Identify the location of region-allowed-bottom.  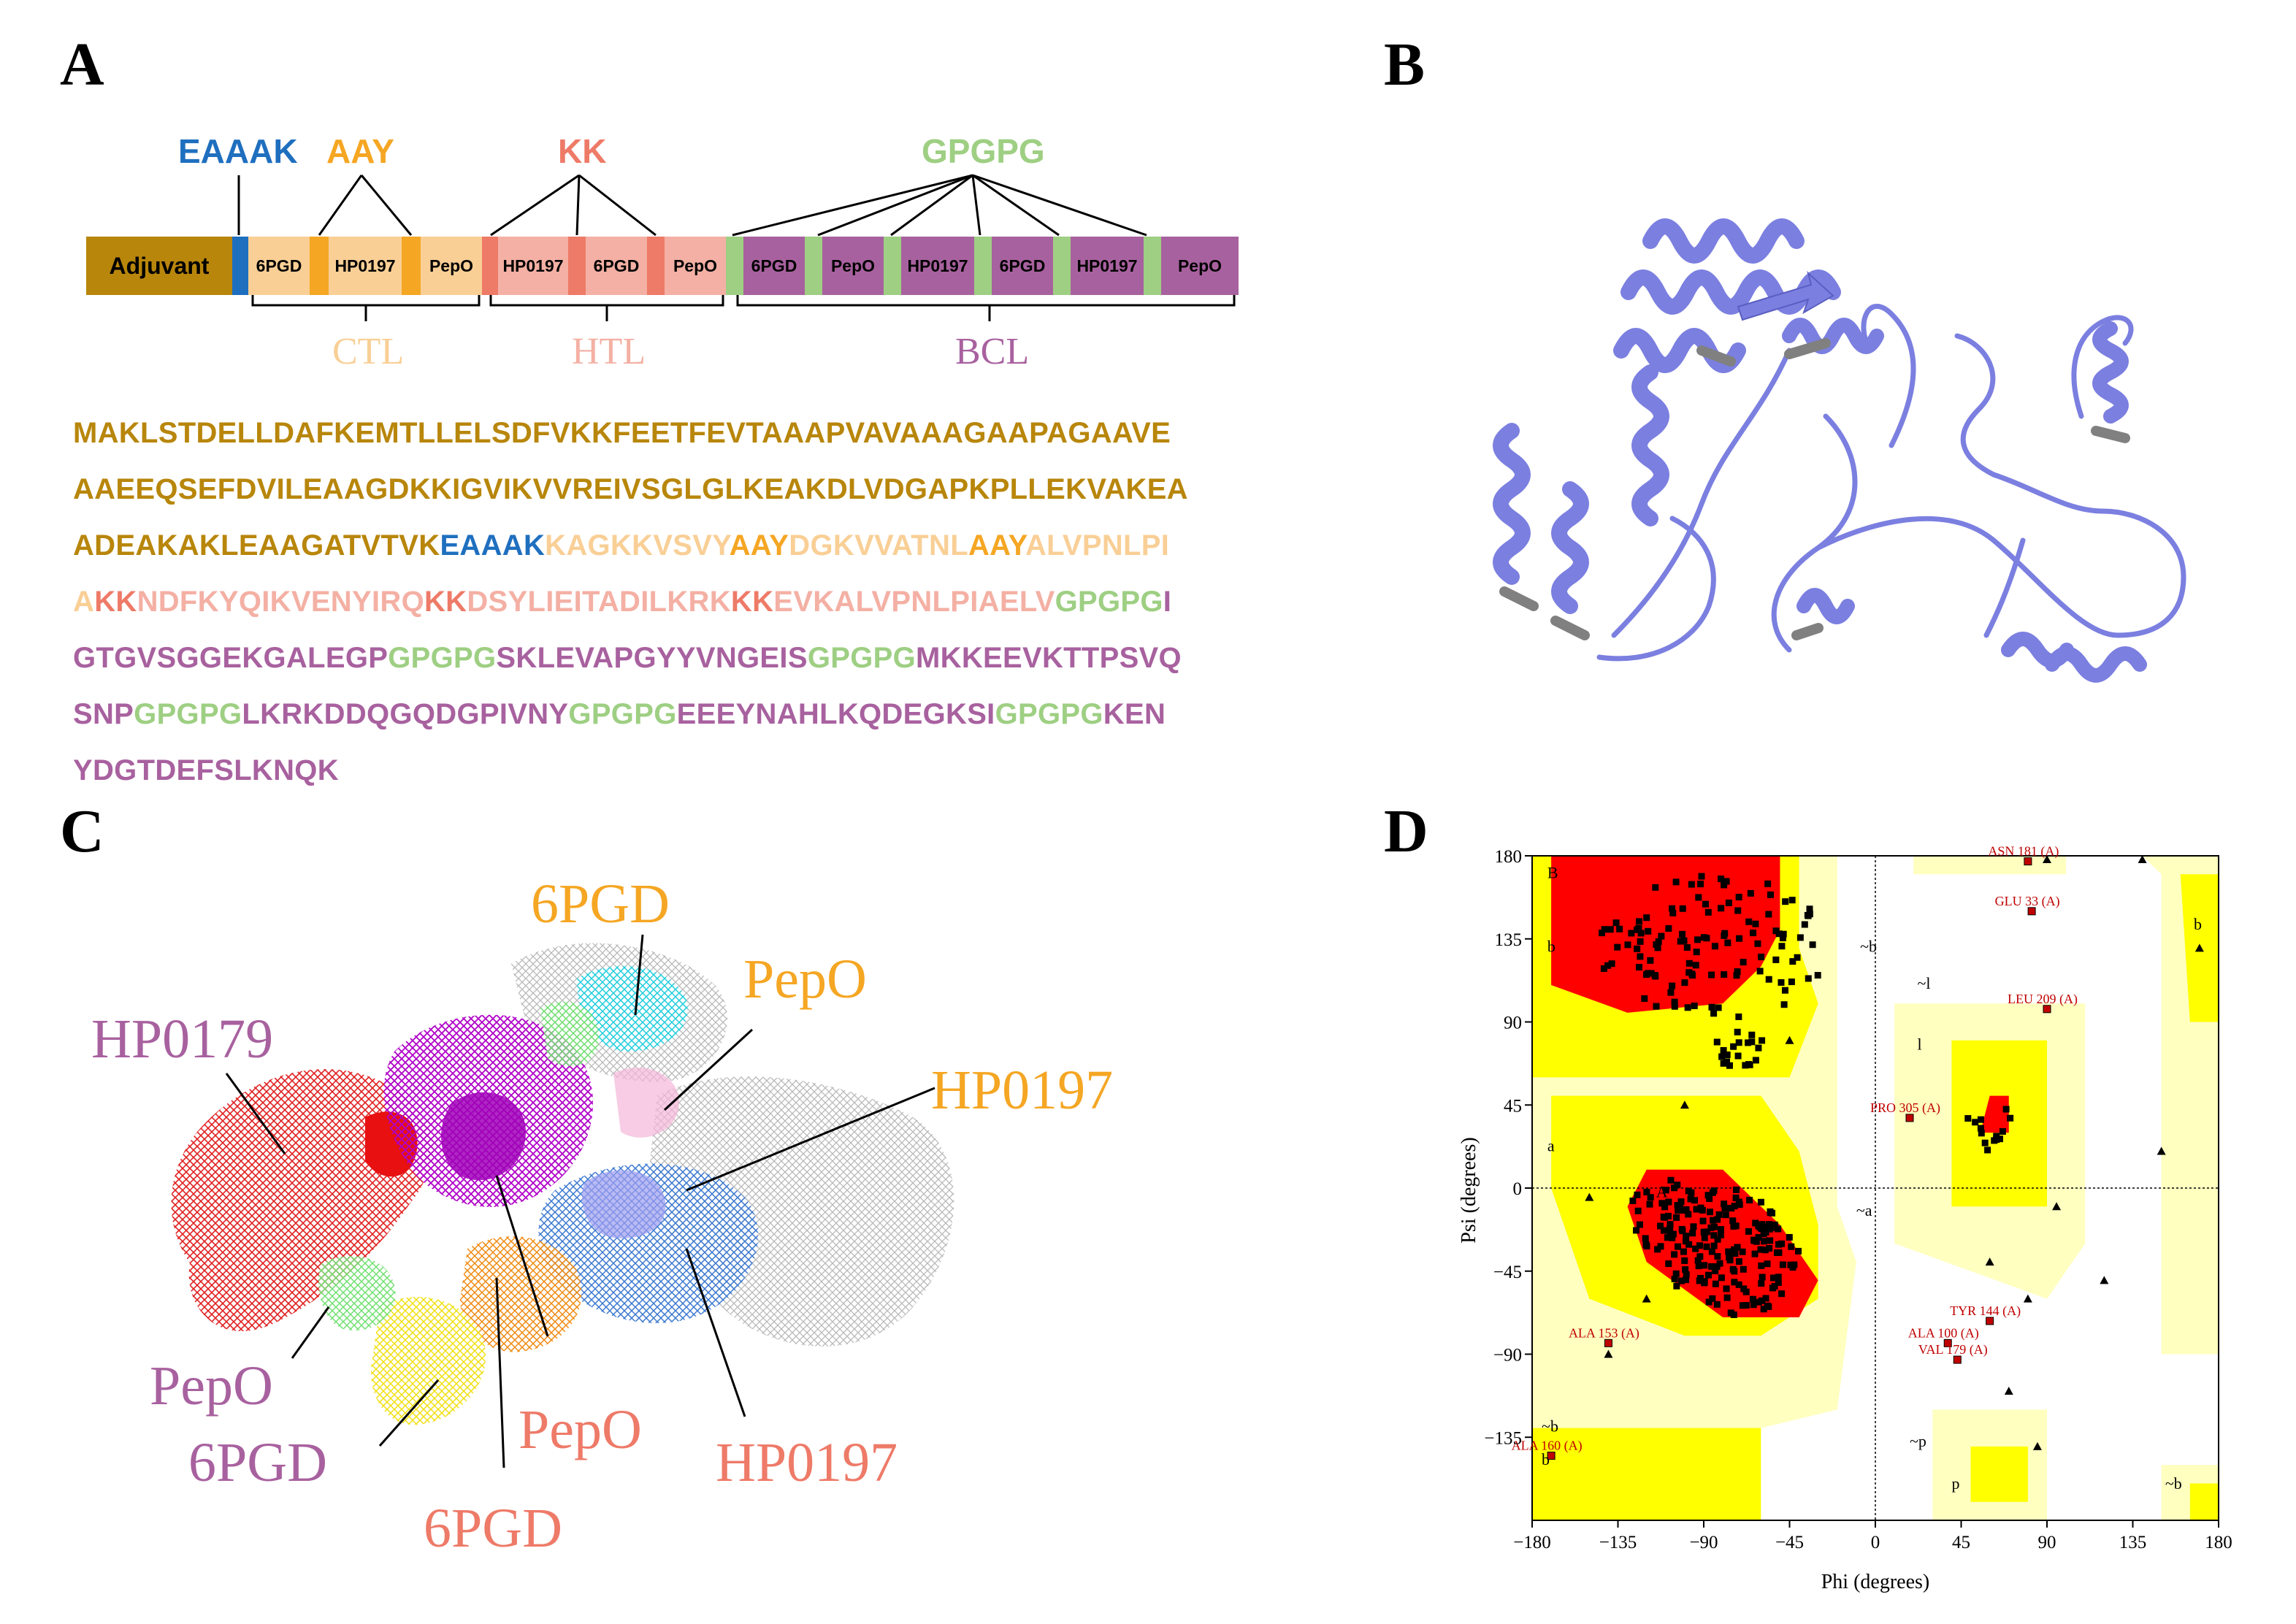
(1647, 1474).